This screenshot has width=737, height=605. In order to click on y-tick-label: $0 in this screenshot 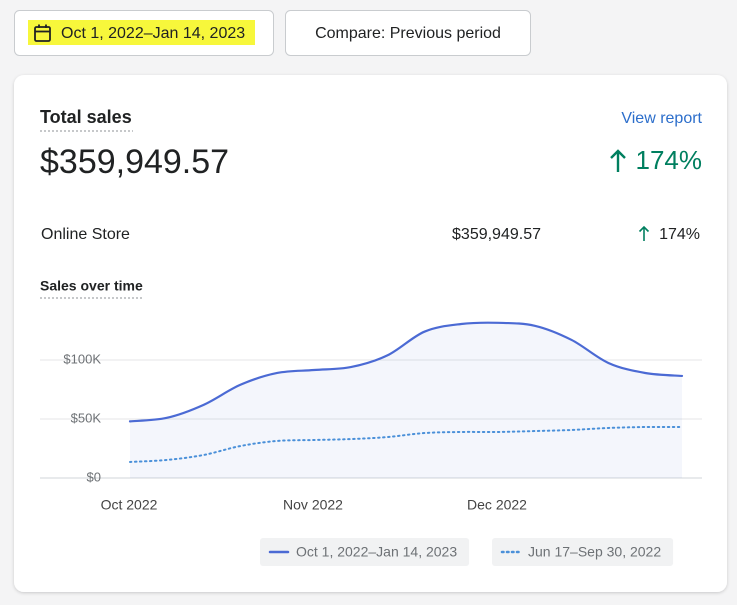, I will do `click(94, 476)`.